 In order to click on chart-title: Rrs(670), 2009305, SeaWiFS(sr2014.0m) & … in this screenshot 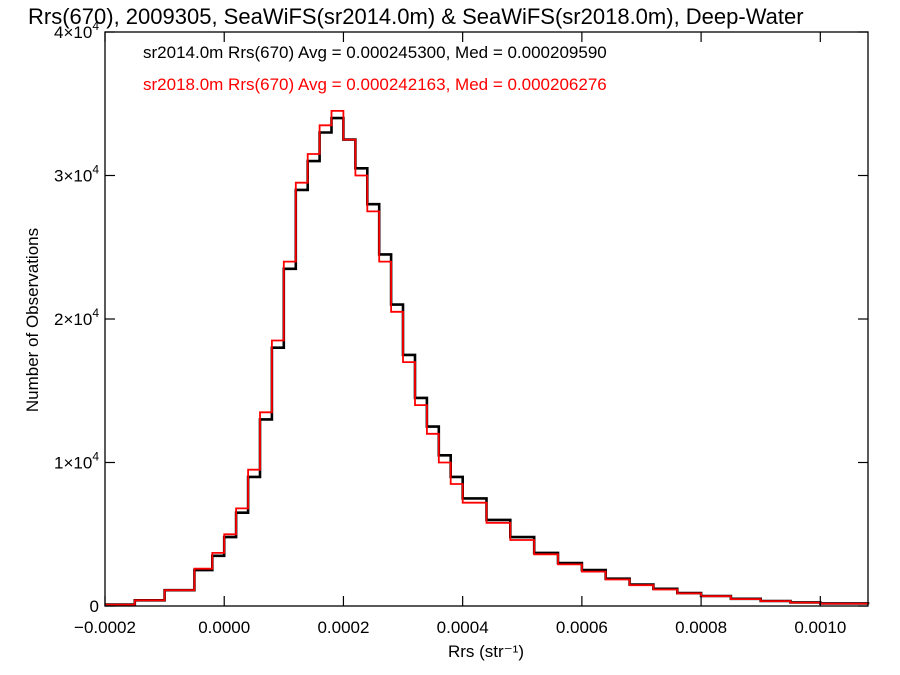, I will do `click(416, 16)`.